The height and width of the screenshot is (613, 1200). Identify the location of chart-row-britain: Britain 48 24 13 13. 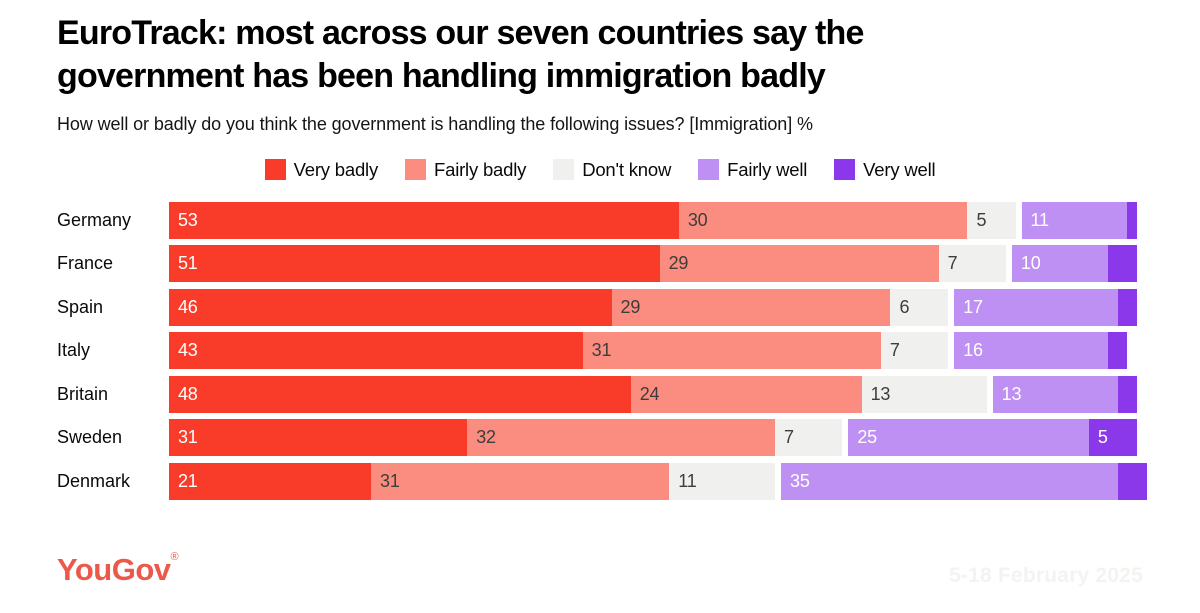
(600, 394).